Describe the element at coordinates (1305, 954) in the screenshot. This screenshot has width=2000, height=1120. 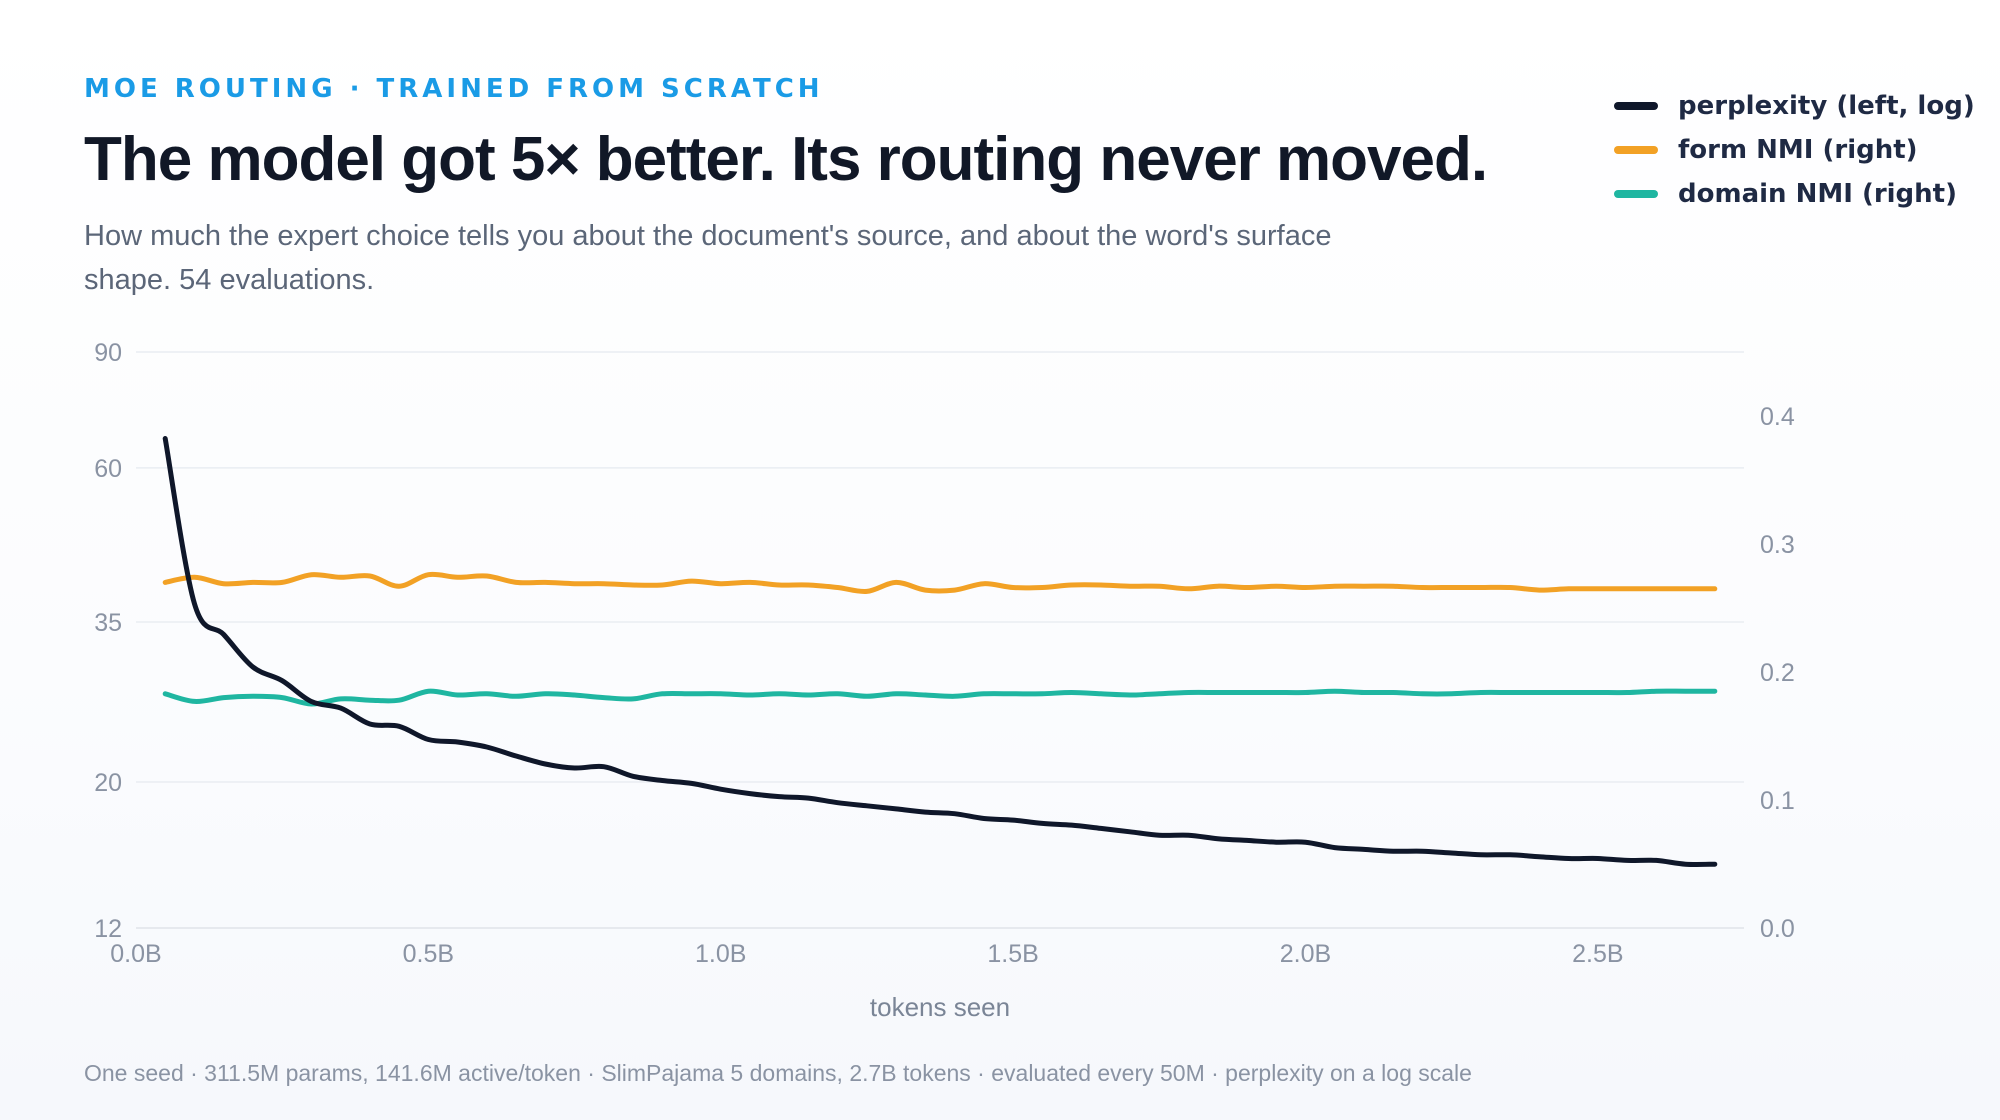
I see `x-tick-label: 2.0B` at that location.